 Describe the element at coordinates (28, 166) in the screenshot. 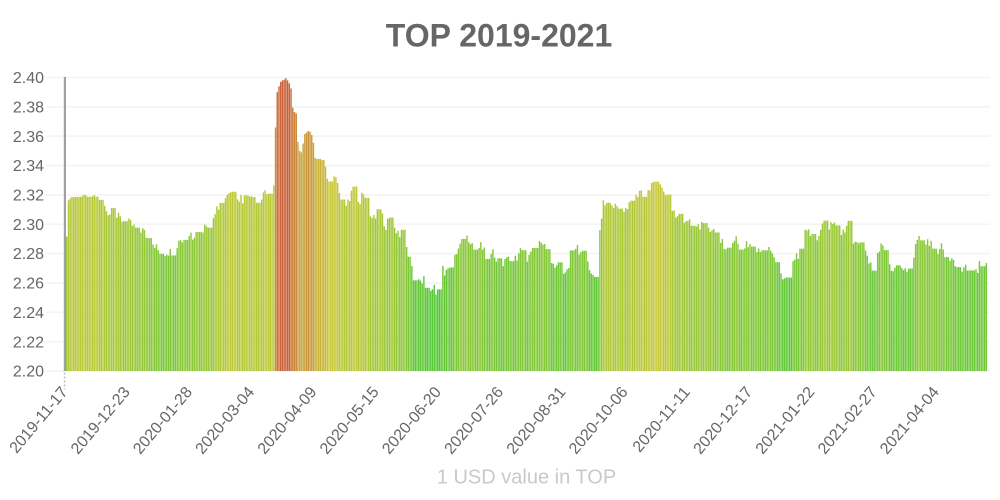

I see `svg-text: 2.34` at that location.